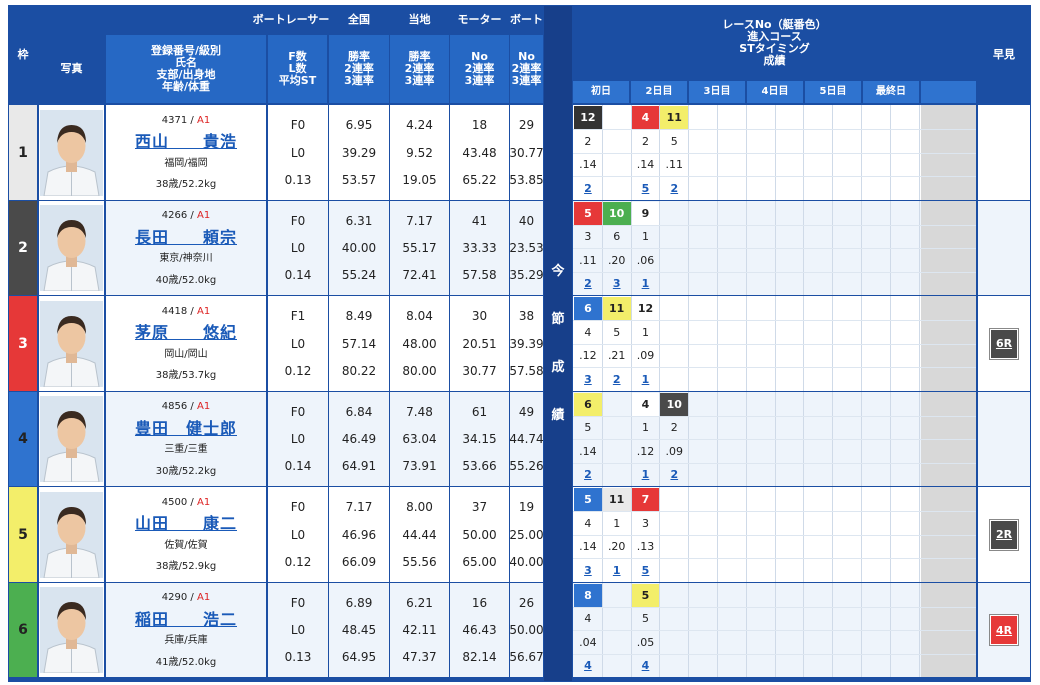 The image size is (1040, 685). Describe the element at coordinates (774, 343) in the screenshot. I see `results-area: 6 4 .12 3 11 5 .21 2 12 1 .09 1` at that location.